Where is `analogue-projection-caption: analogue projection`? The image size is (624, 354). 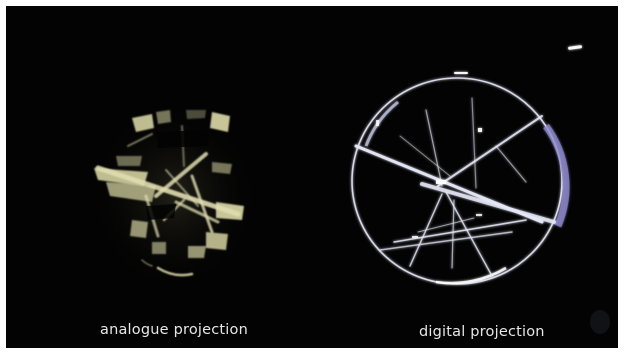 analogue-projection-caption: analogue projection is located at coordinates (174, 330).